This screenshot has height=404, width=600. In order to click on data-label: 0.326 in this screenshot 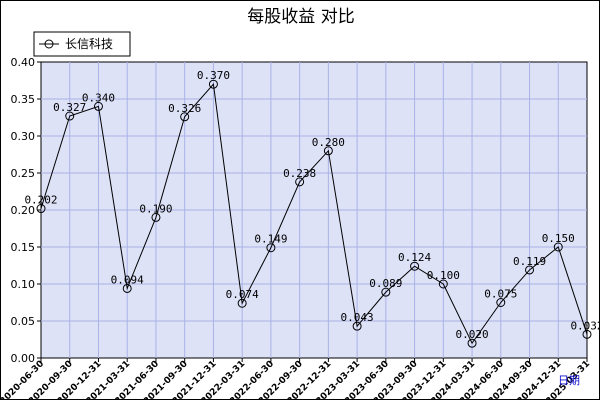, I will do `click(184, 108)`.